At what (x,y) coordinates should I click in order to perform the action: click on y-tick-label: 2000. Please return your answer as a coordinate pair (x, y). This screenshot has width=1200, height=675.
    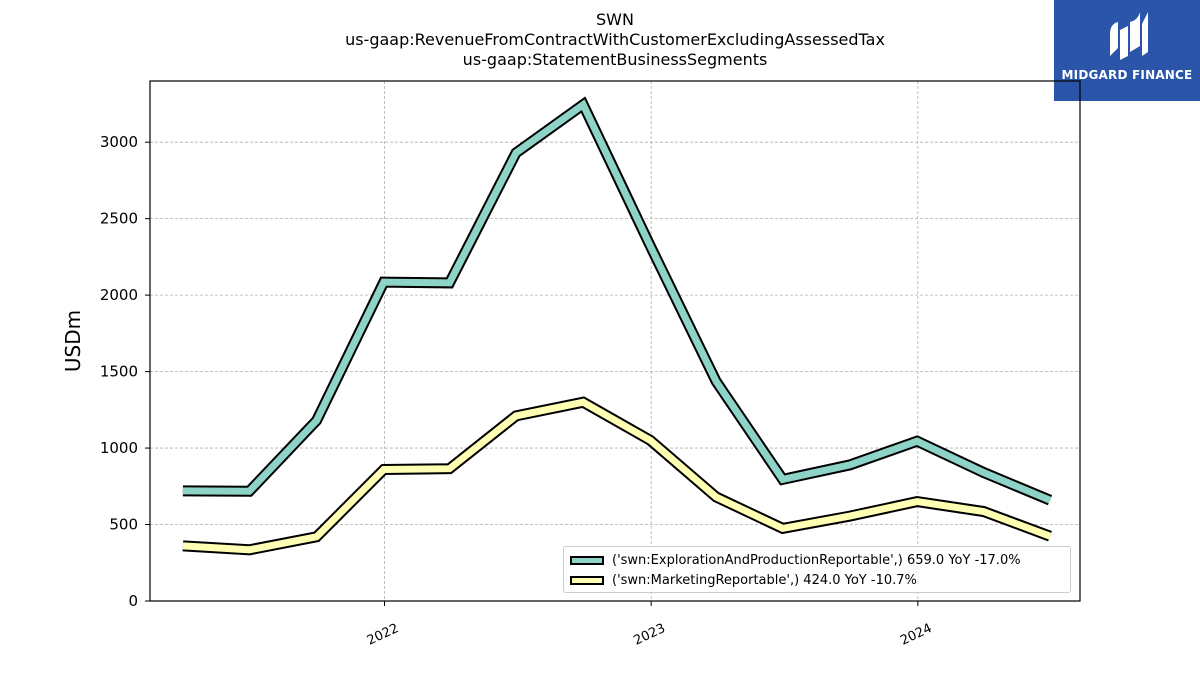
    Looking at the image, I should click on (119, 295).